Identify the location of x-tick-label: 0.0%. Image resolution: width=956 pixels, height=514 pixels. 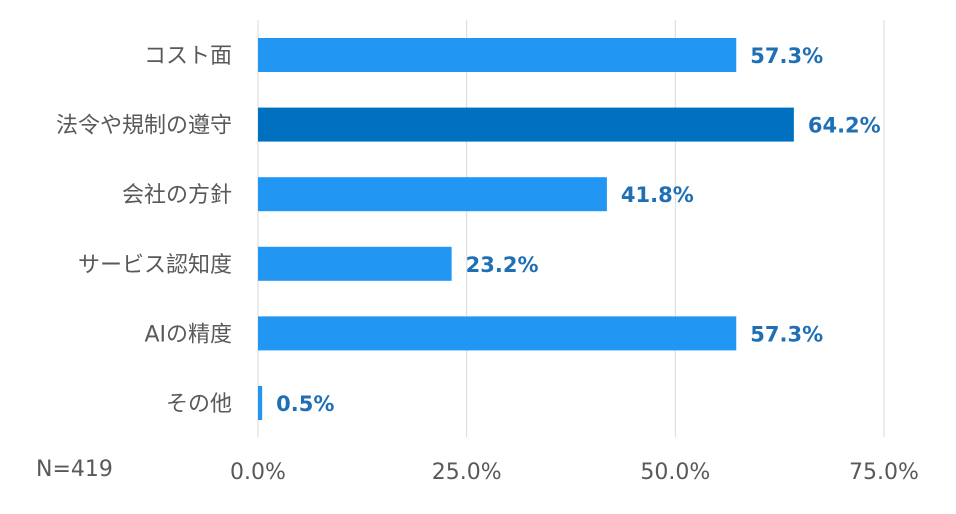
(258, 472).